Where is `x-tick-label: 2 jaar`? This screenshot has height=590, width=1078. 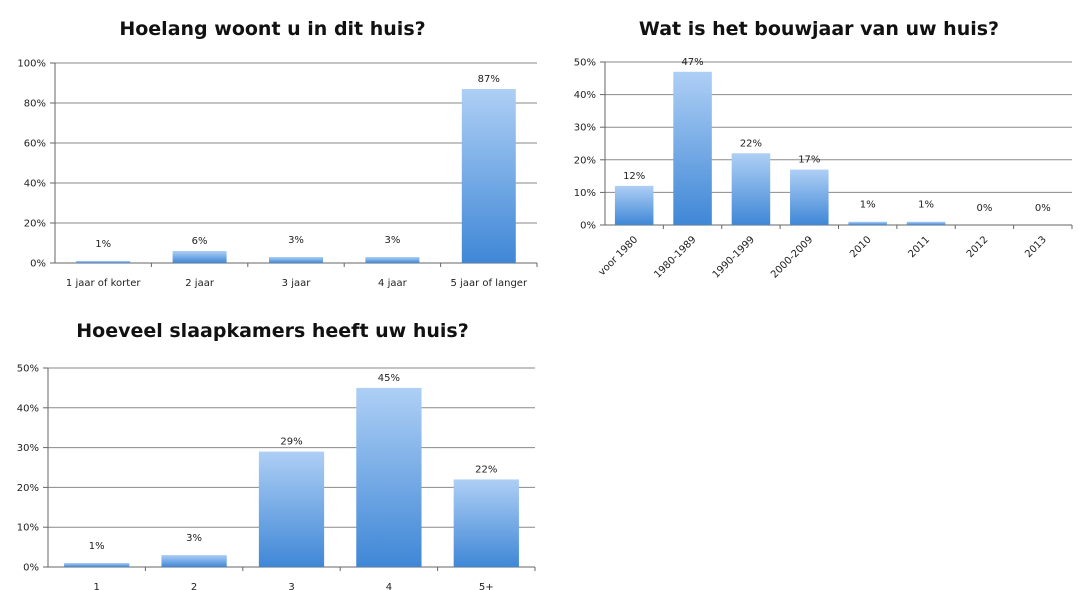
x-tick-label: 2 jaar is located at coordinates (200, 283).